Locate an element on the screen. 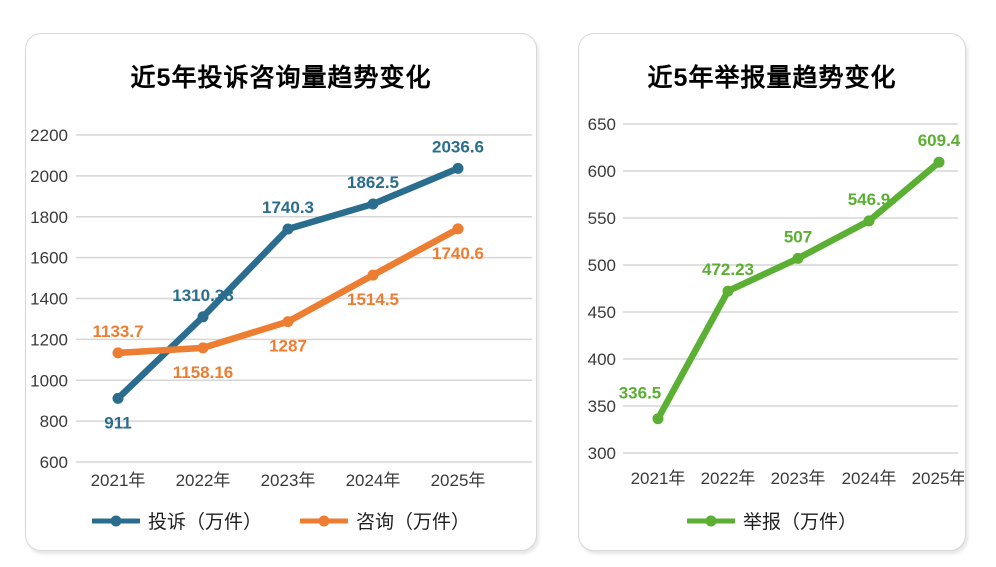 The height and width of the screenshot is (567, 996). legend-item-1: 咨询（万件） is located at coordinates (385, 520).